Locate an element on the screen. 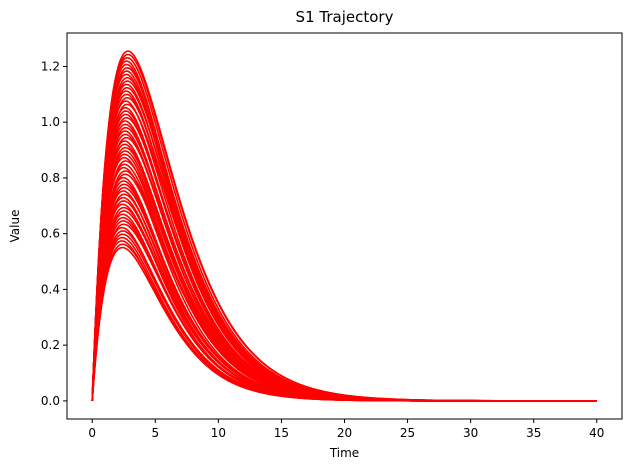 This screenshot has width=630, height=470. x-tick-label: 0 is located at coordinates (92, 433).